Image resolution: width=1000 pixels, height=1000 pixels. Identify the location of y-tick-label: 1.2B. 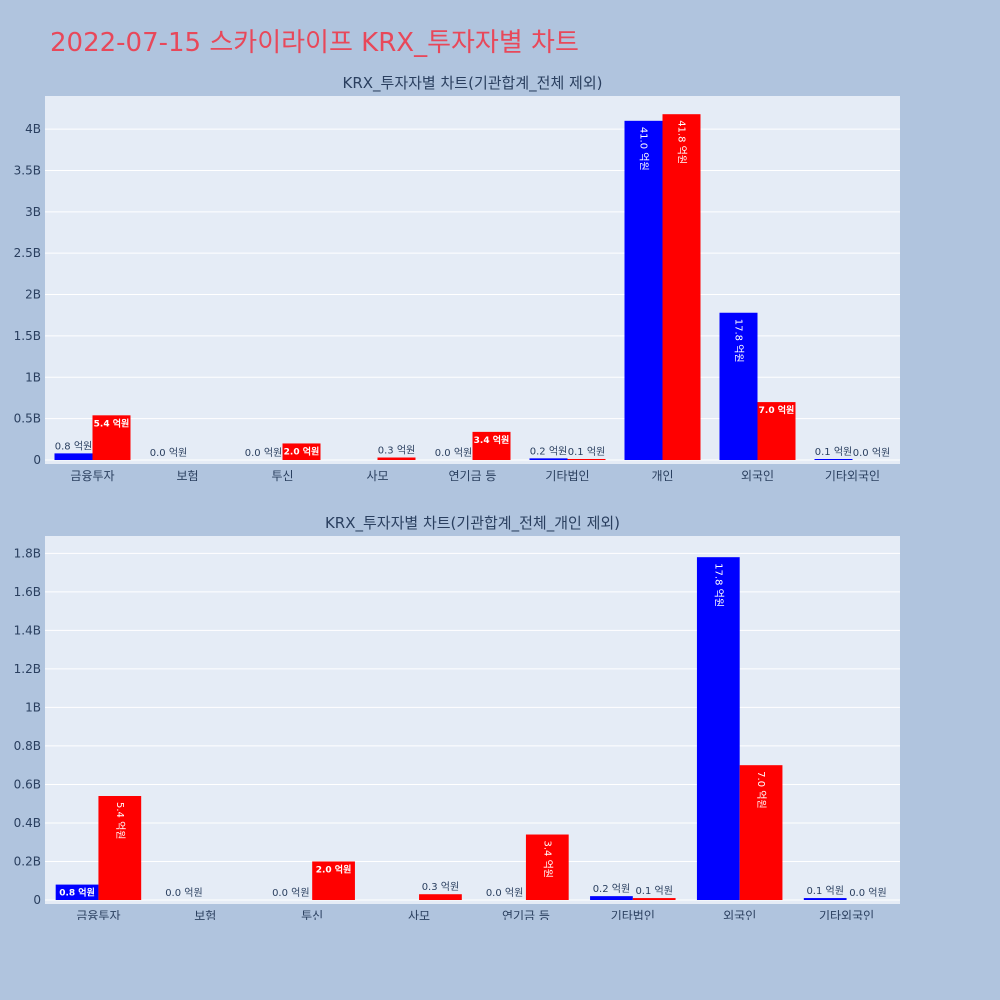
(27, 669).